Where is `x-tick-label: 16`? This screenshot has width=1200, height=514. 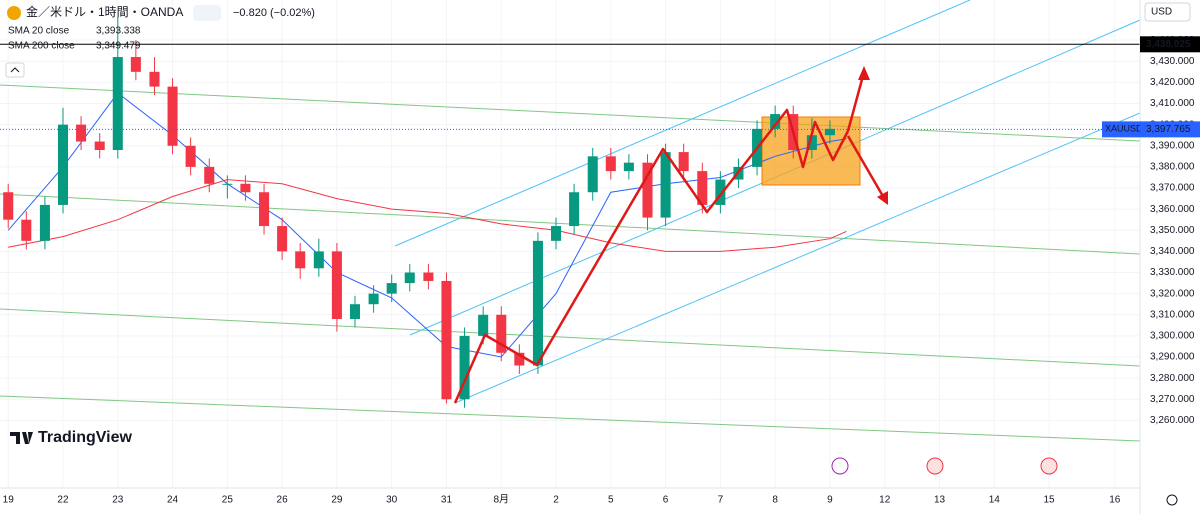 x-tick-label: 16 is located at coordinates (1115, 500).